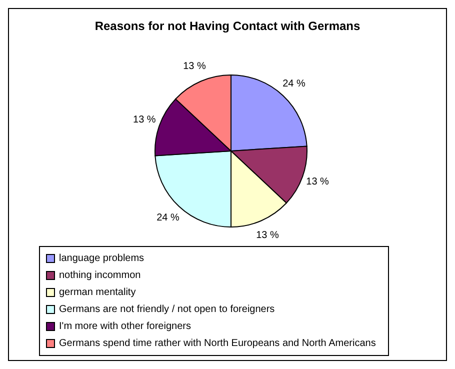 The height and width of the screenshot is (369, 455). What do you see at coordinates (217, 343) in the screenshot?
I see `legend-label: Germans spend time rather with North Europeans and North Americans` at bounding box center [217, 343].